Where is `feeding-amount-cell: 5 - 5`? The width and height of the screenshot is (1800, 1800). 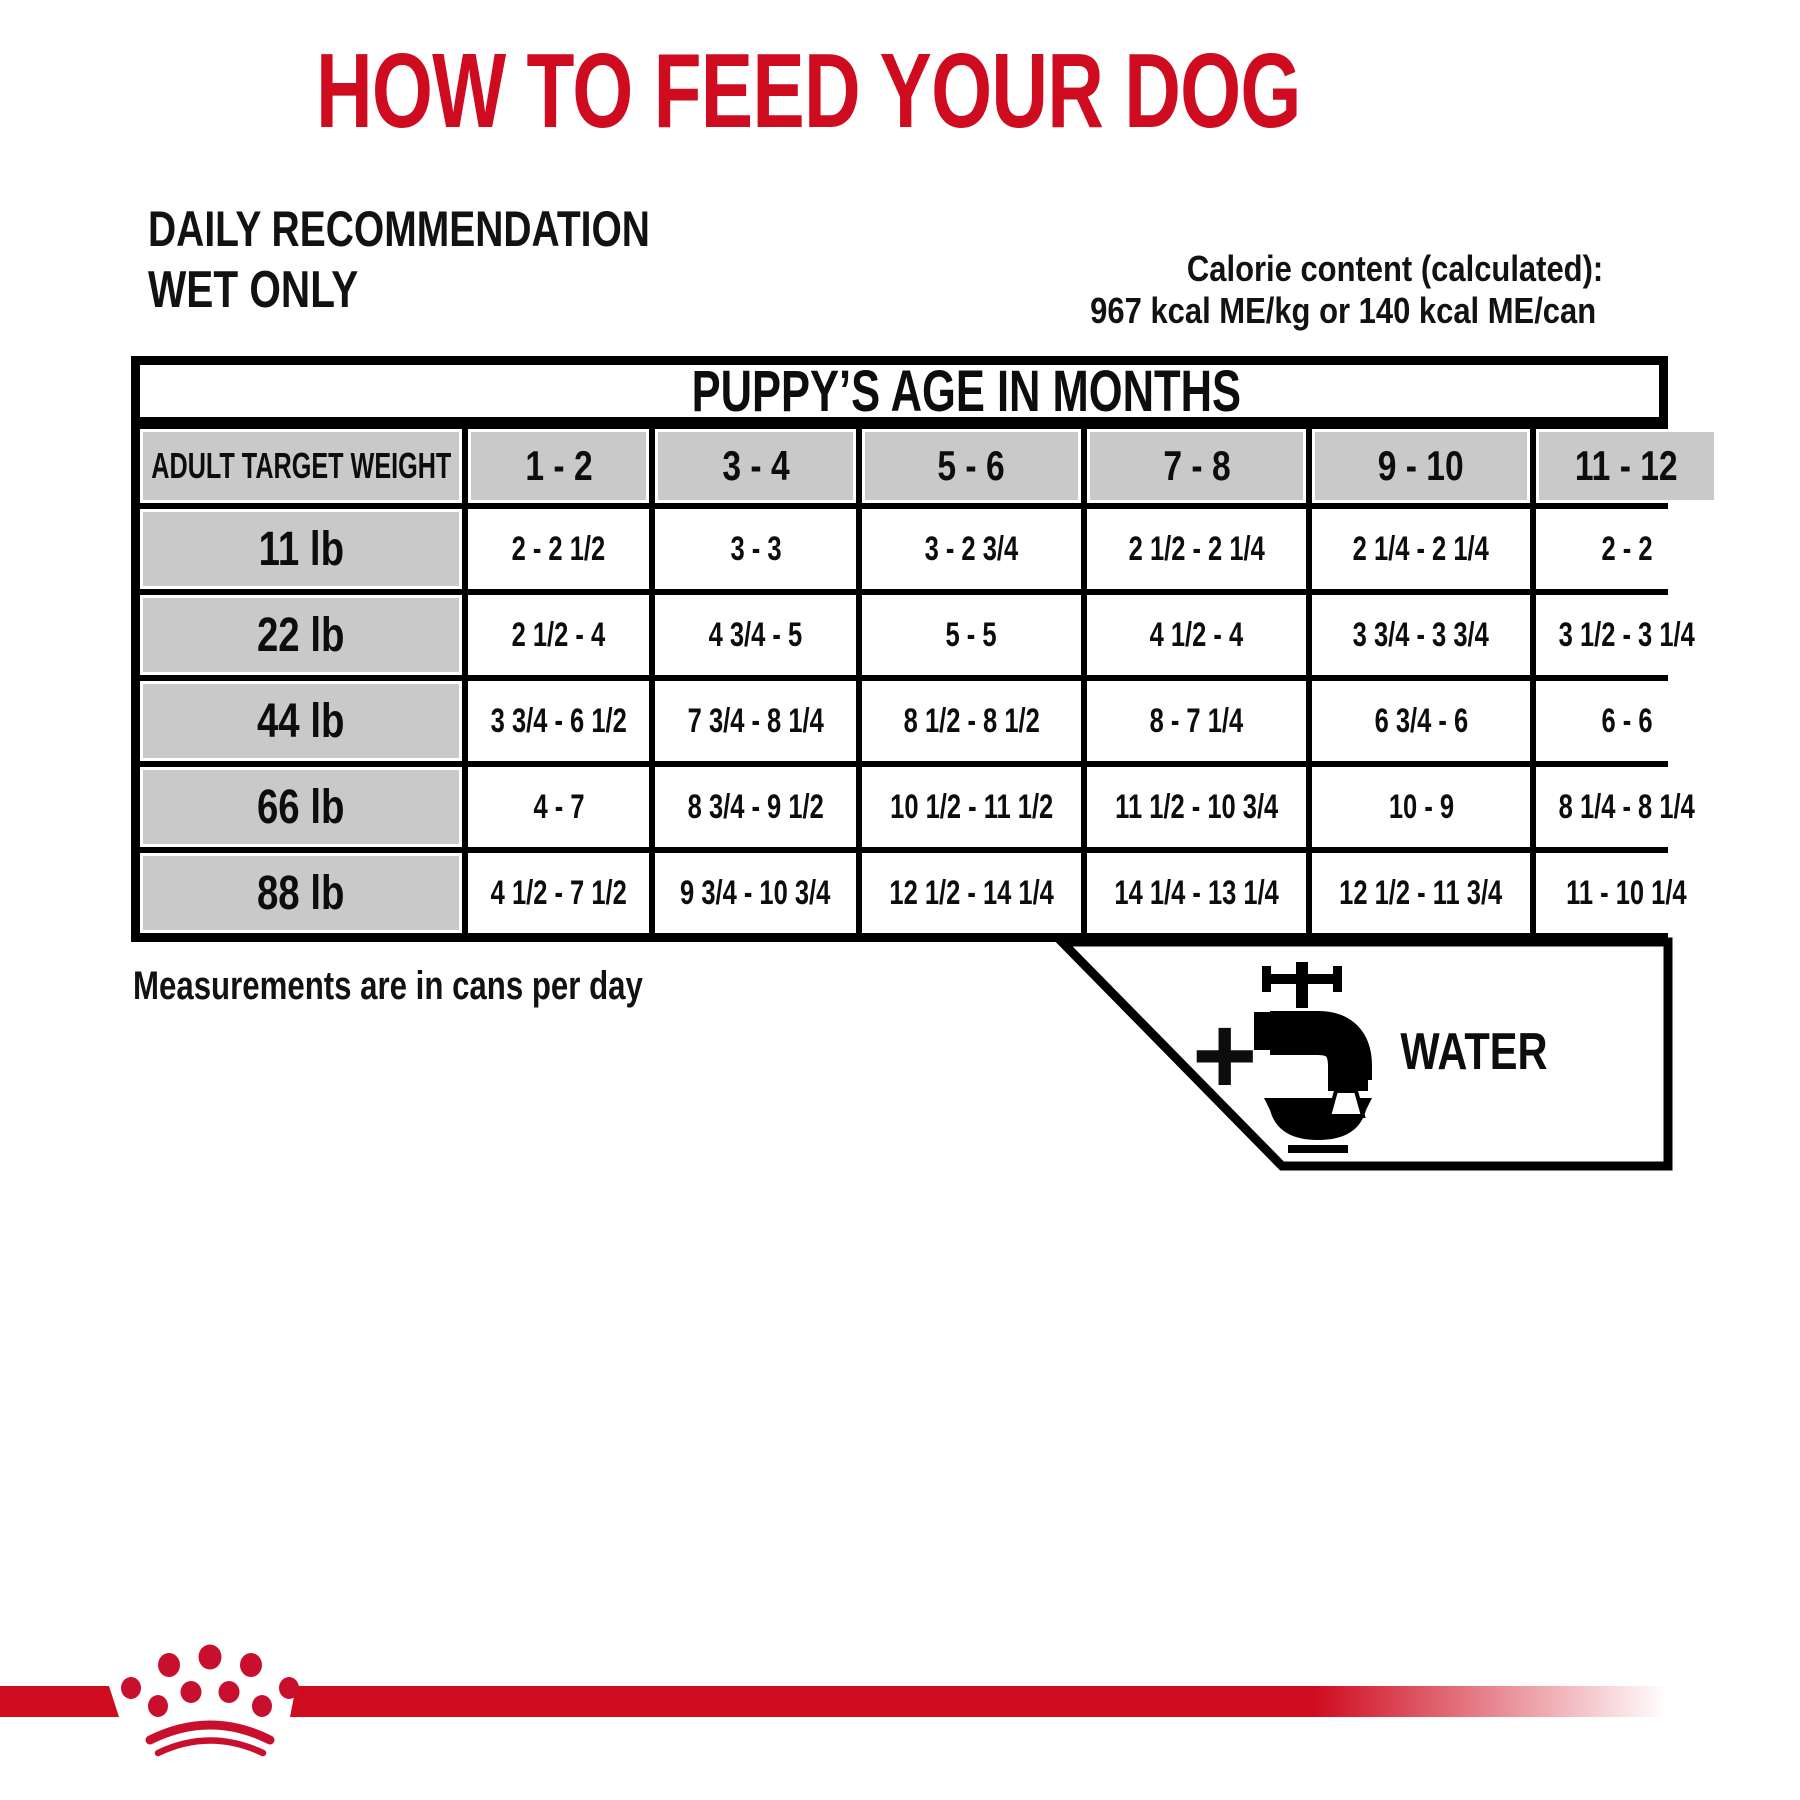 feeding-amount-cell: 5 - 5 is located at coordinates (971, 635).